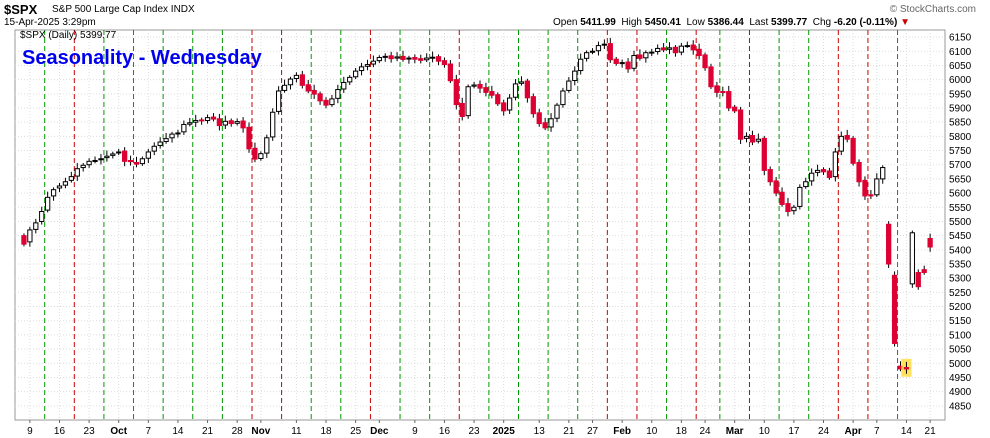 The height and width of the screenshot is (438, 990). What do you see at coordinates (960, 222) in the screenshot?
I see `y-tick-label: 5500` at bounding box center [960, 222].